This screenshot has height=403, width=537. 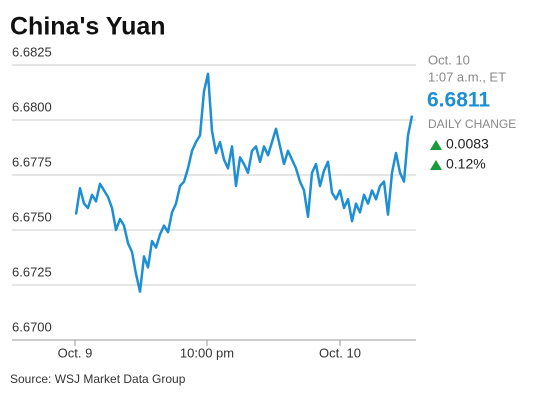 I want to click on x-tick-label: Oct. 10, so click(x=340, y=352).